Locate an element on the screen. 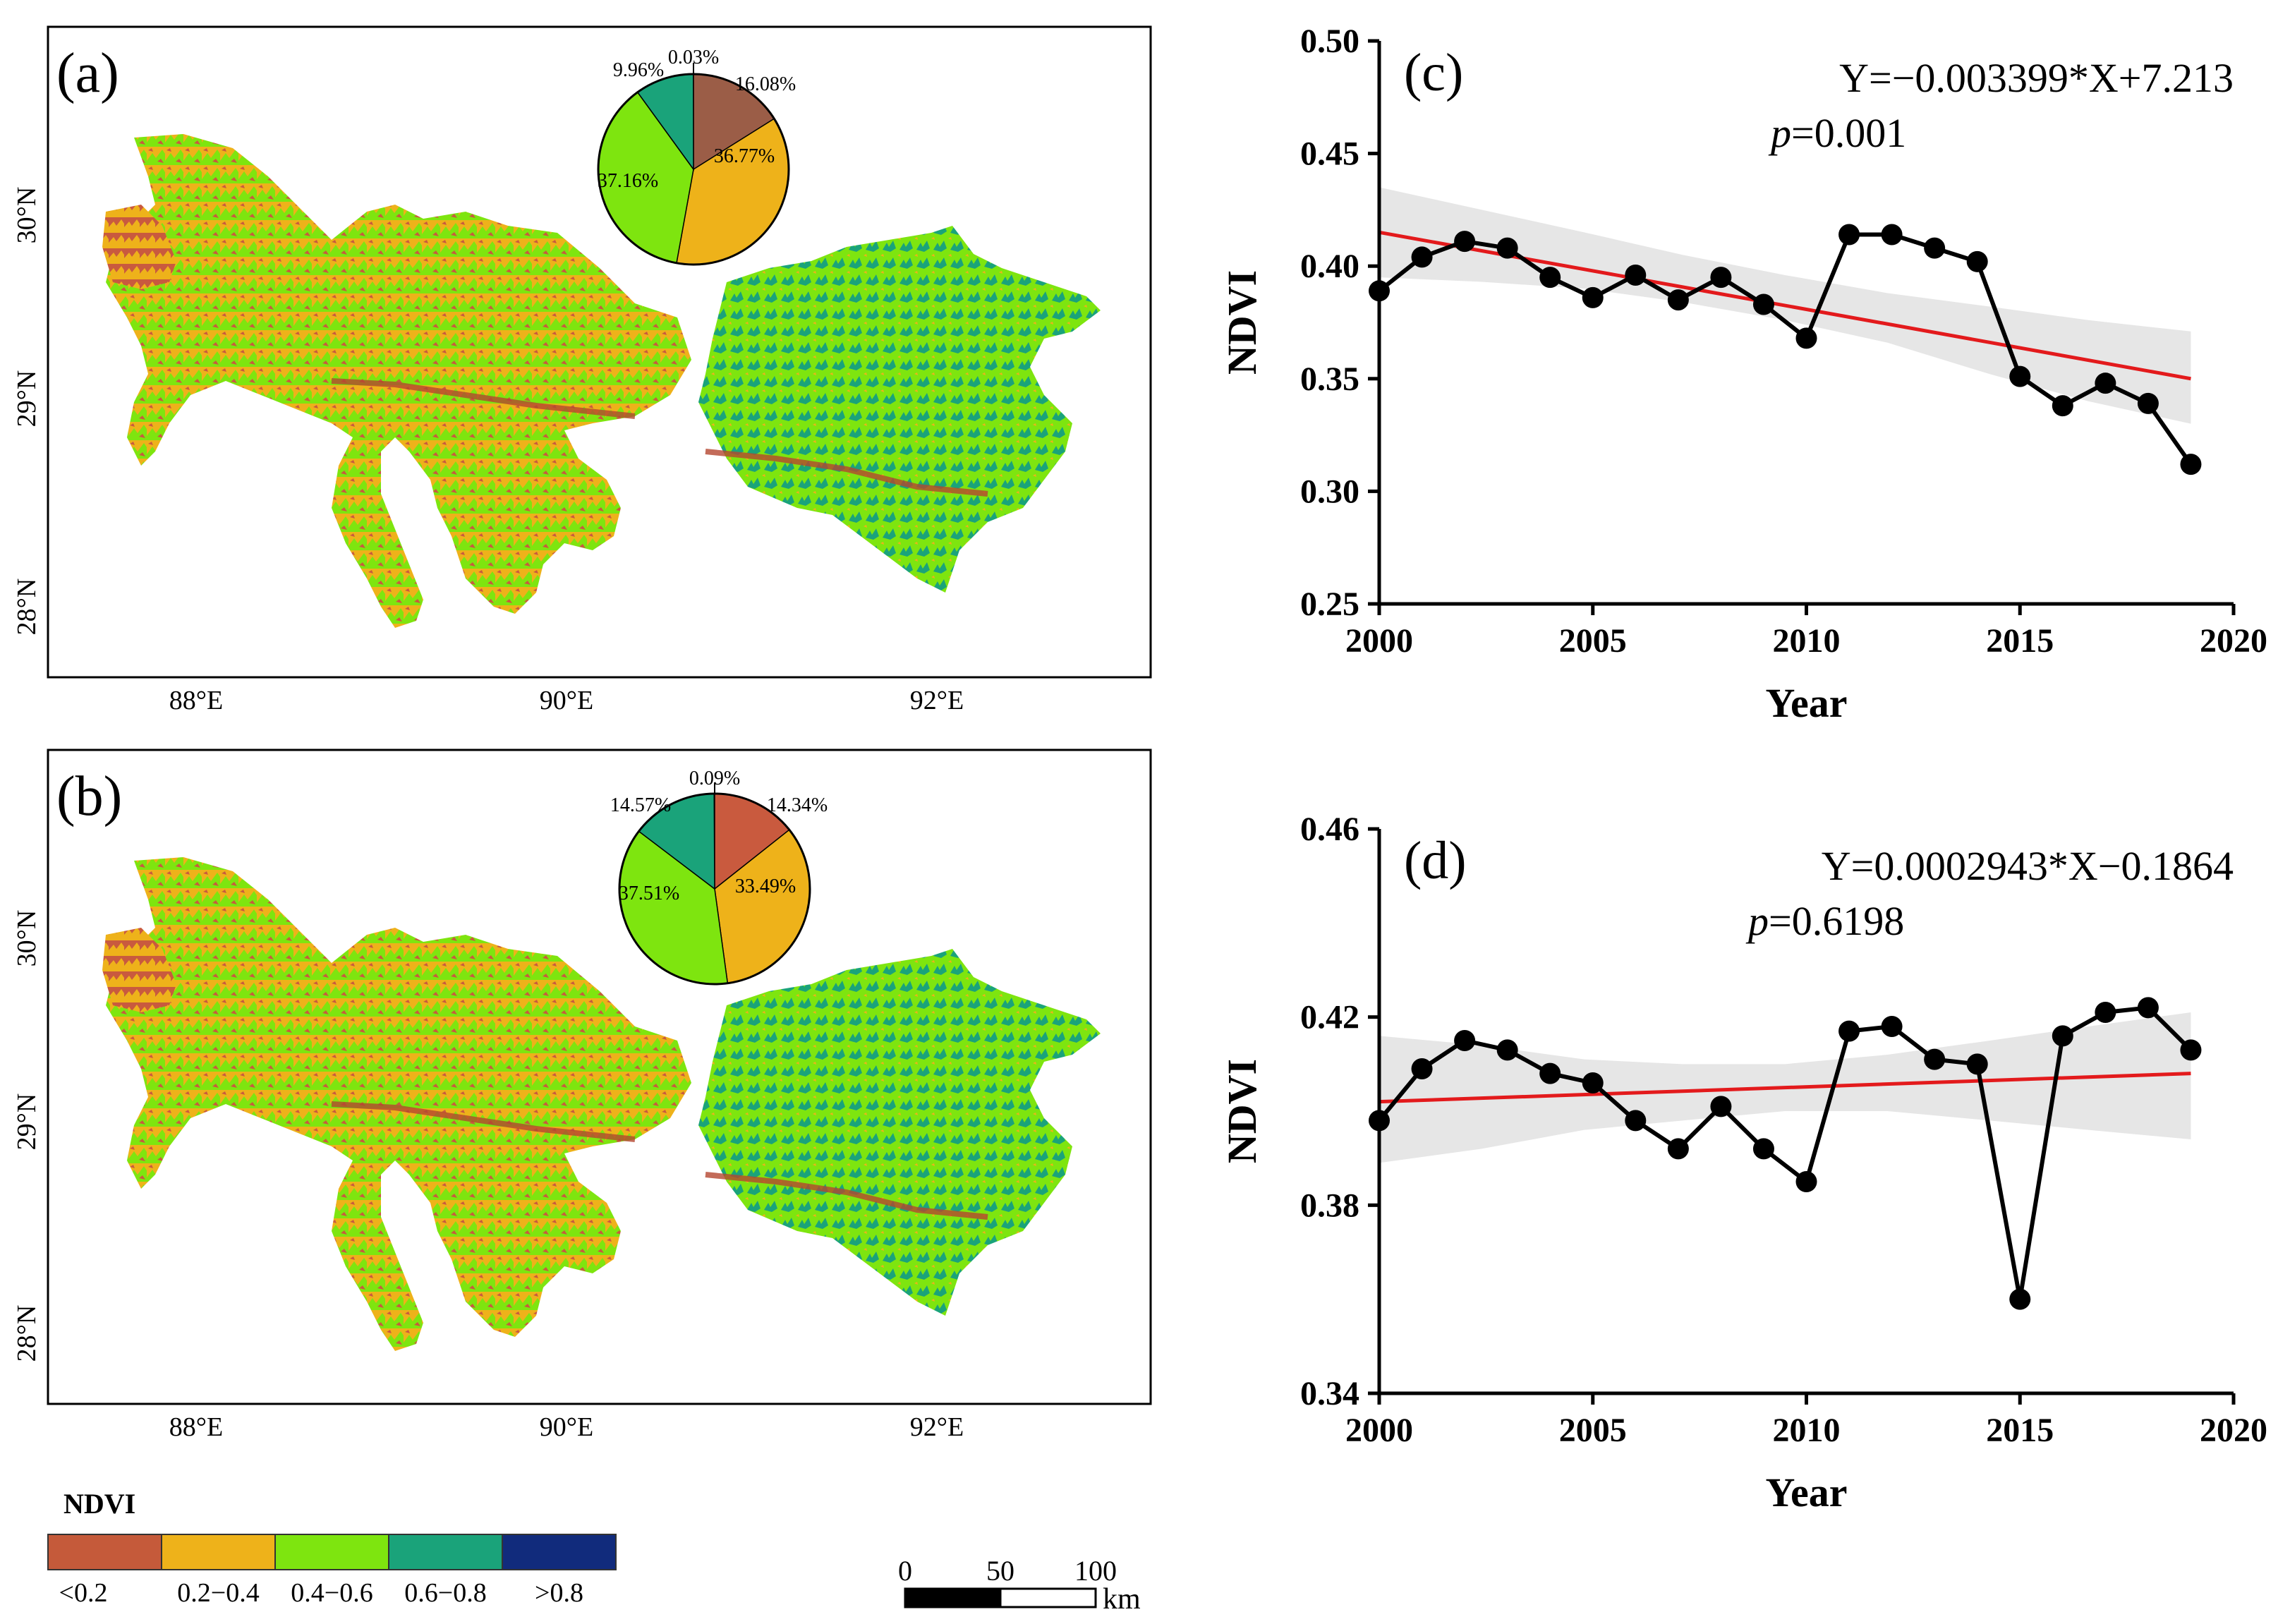  p-value: p=0.001 is located at coordinates (1837, 133).